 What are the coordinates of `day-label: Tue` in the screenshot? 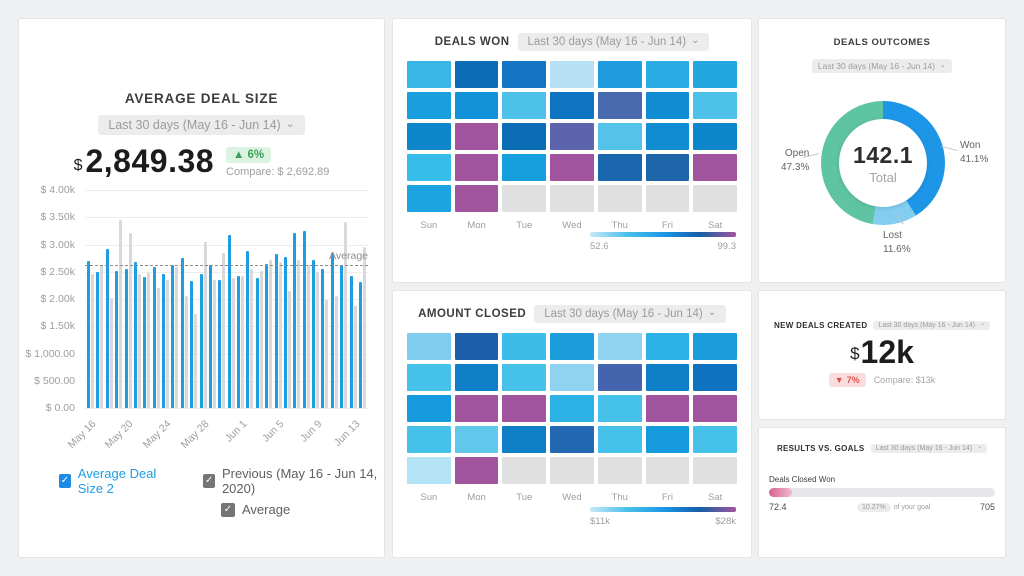 It's located at (524, 497).